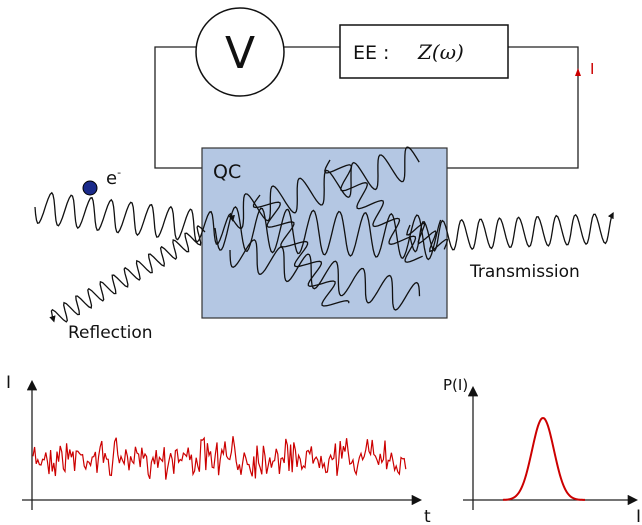 The width and height of the screenshot is (642, 525). Describe the element at coordinates (119, 172) in the screenshot. I see `electron-charge: -` at that location.